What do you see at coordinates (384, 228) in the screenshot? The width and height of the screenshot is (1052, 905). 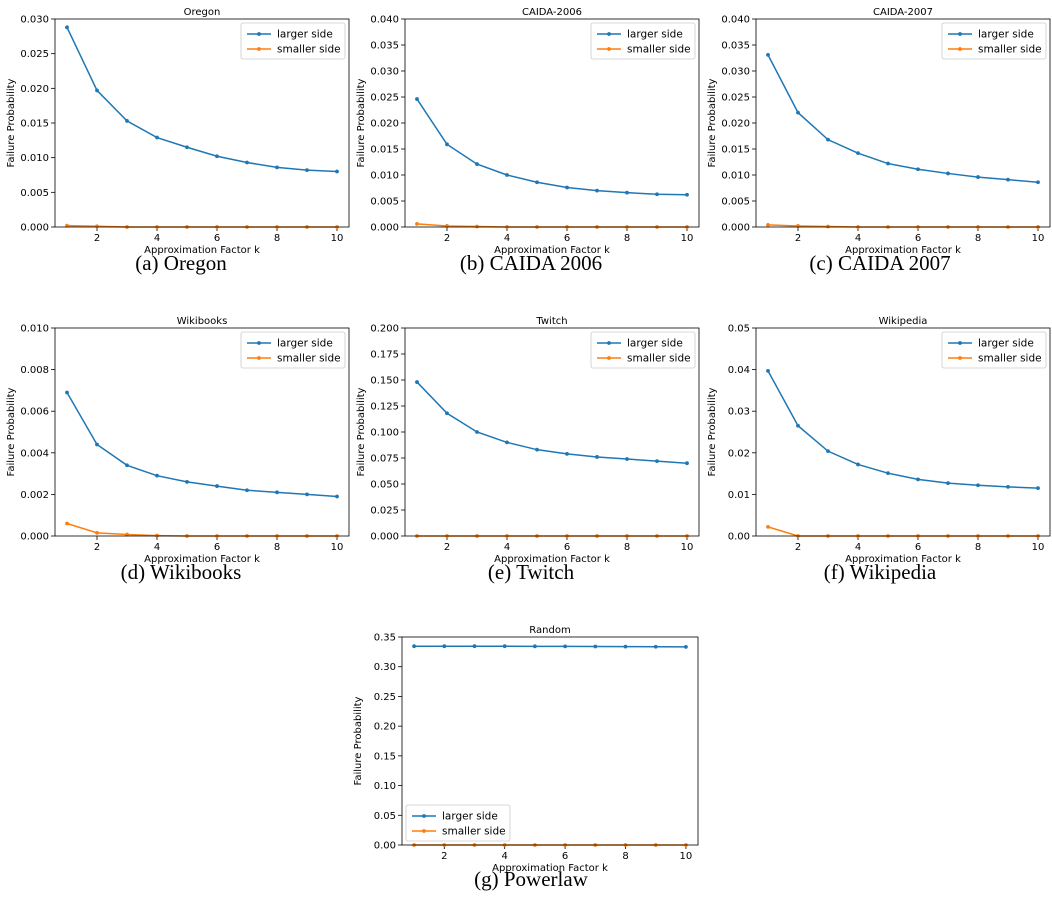 I see `y-tick-label: 0.000` at bounding box center [384, 228].